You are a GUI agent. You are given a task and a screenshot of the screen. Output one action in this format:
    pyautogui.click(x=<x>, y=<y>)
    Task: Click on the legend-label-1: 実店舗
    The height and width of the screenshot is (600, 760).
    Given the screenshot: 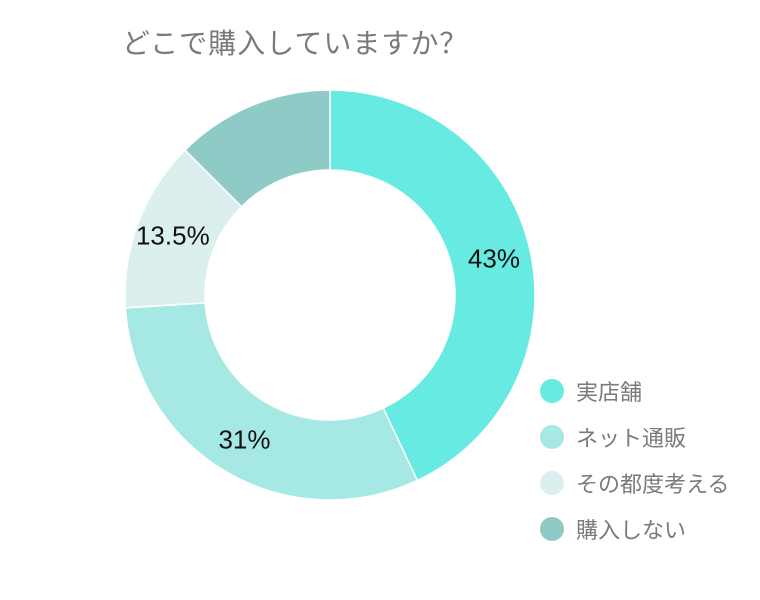 What is the action you would take?
    pyautogui.click(x=609, y=393)
    